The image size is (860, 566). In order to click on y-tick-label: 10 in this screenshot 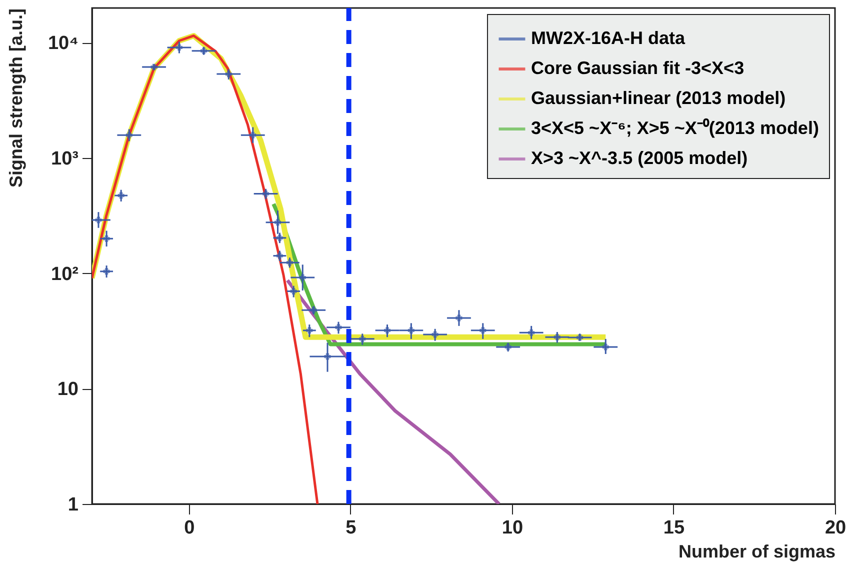, I will do `click(67, 389)`.